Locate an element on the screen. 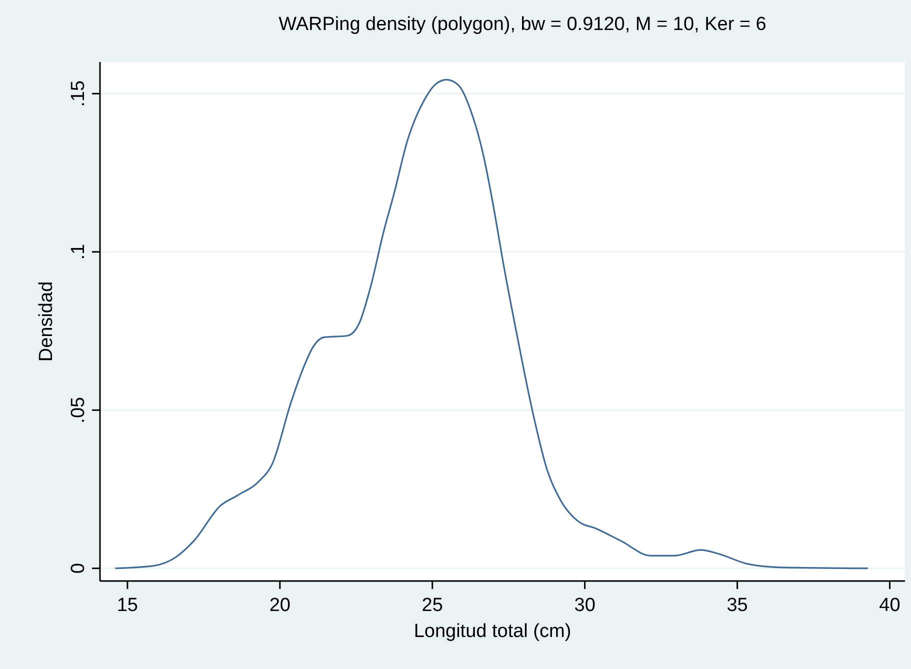 The image size is (911, 669). y-tick-label: .1 is located at coordinates (78, 252).